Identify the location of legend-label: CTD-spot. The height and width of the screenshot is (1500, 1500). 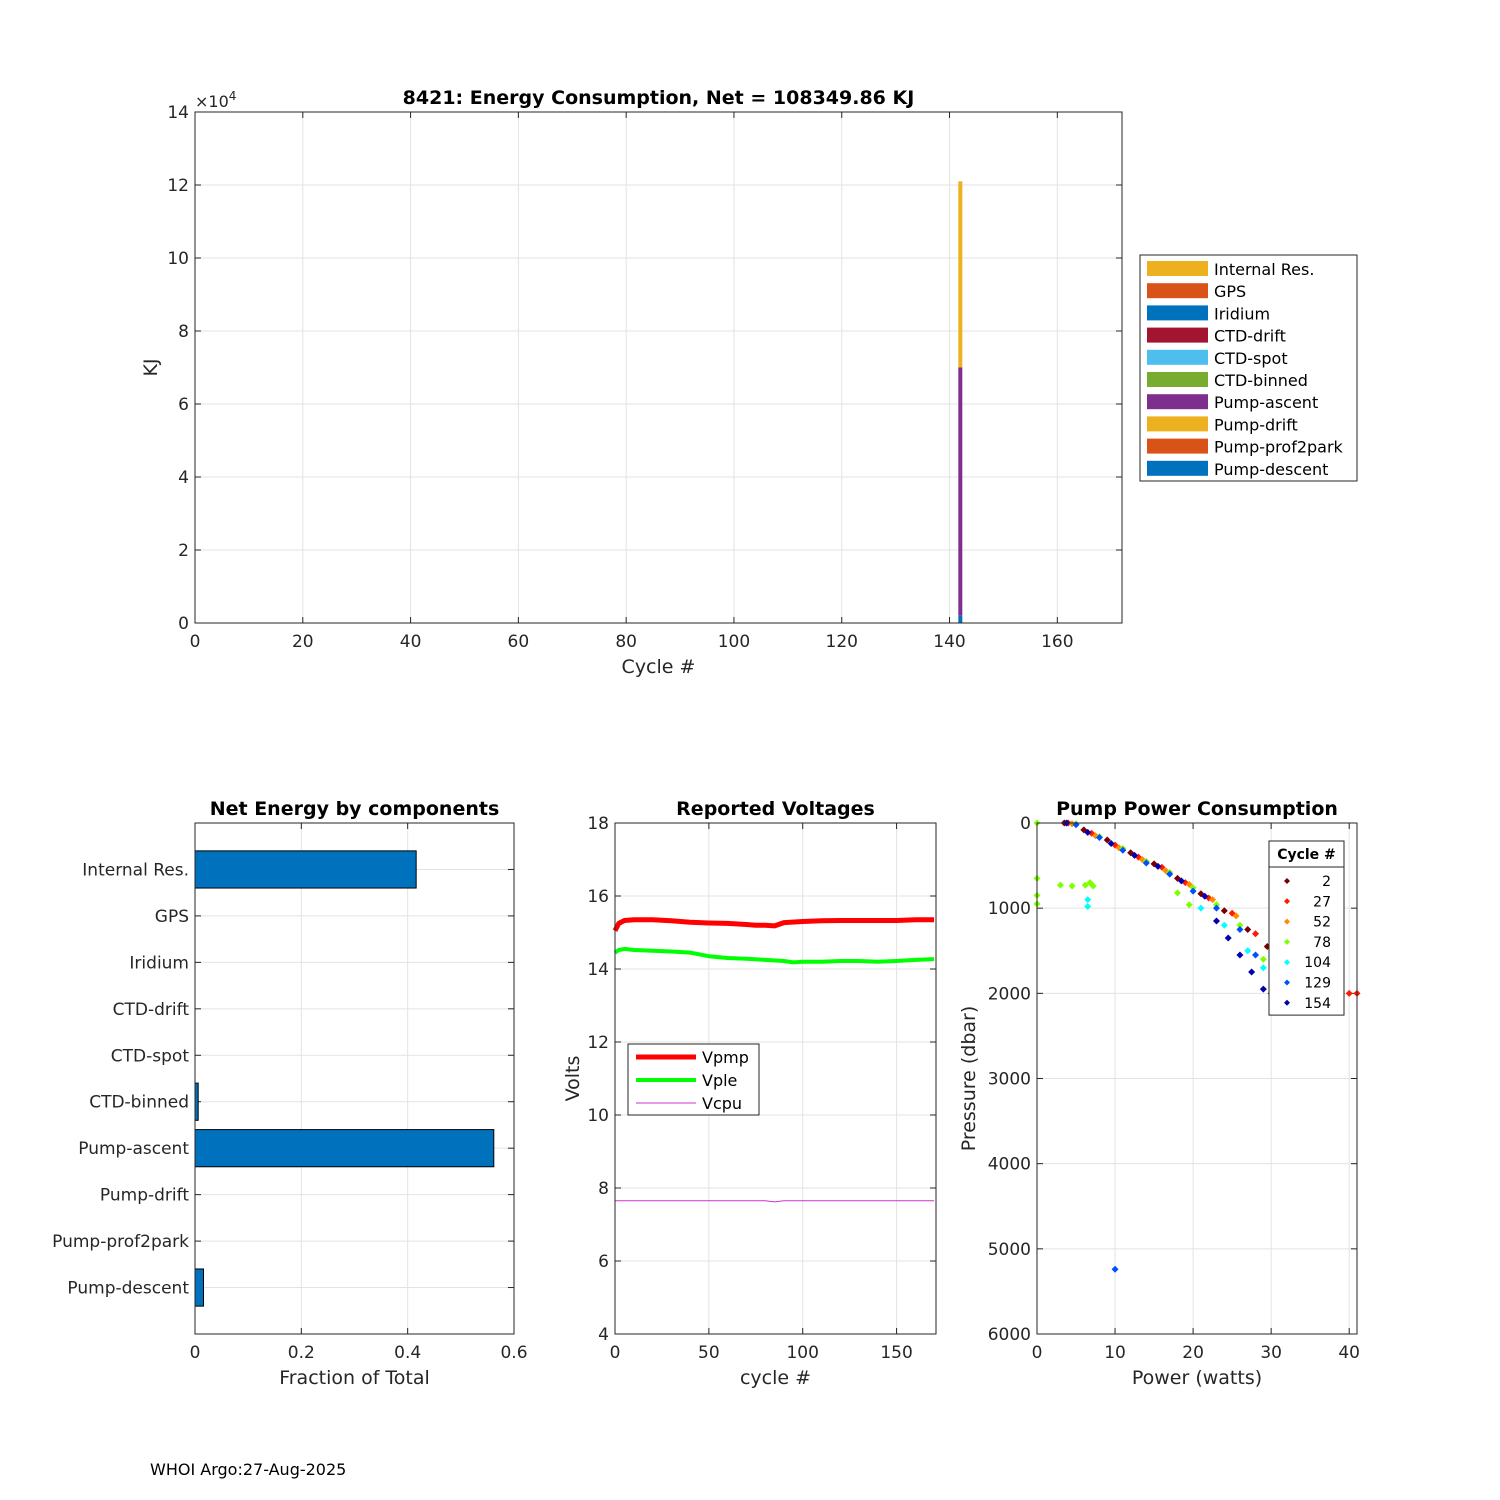
(1251, 358).